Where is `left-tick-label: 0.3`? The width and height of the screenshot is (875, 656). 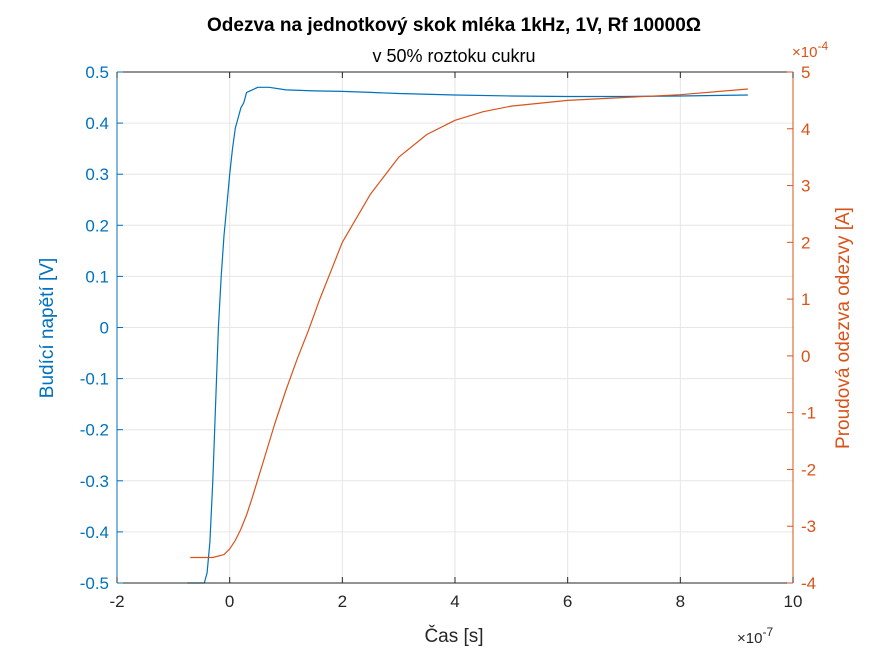 left-tick-label: 0.3 is located at coordinates (97, 174).